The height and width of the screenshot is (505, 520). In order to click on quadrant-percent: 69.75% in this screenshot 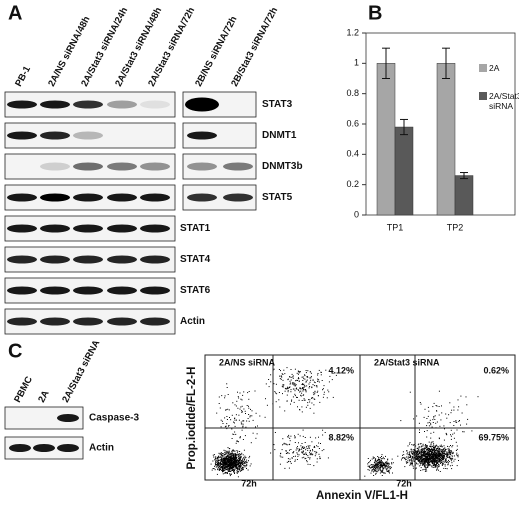, I will do `click(493, 437)`.